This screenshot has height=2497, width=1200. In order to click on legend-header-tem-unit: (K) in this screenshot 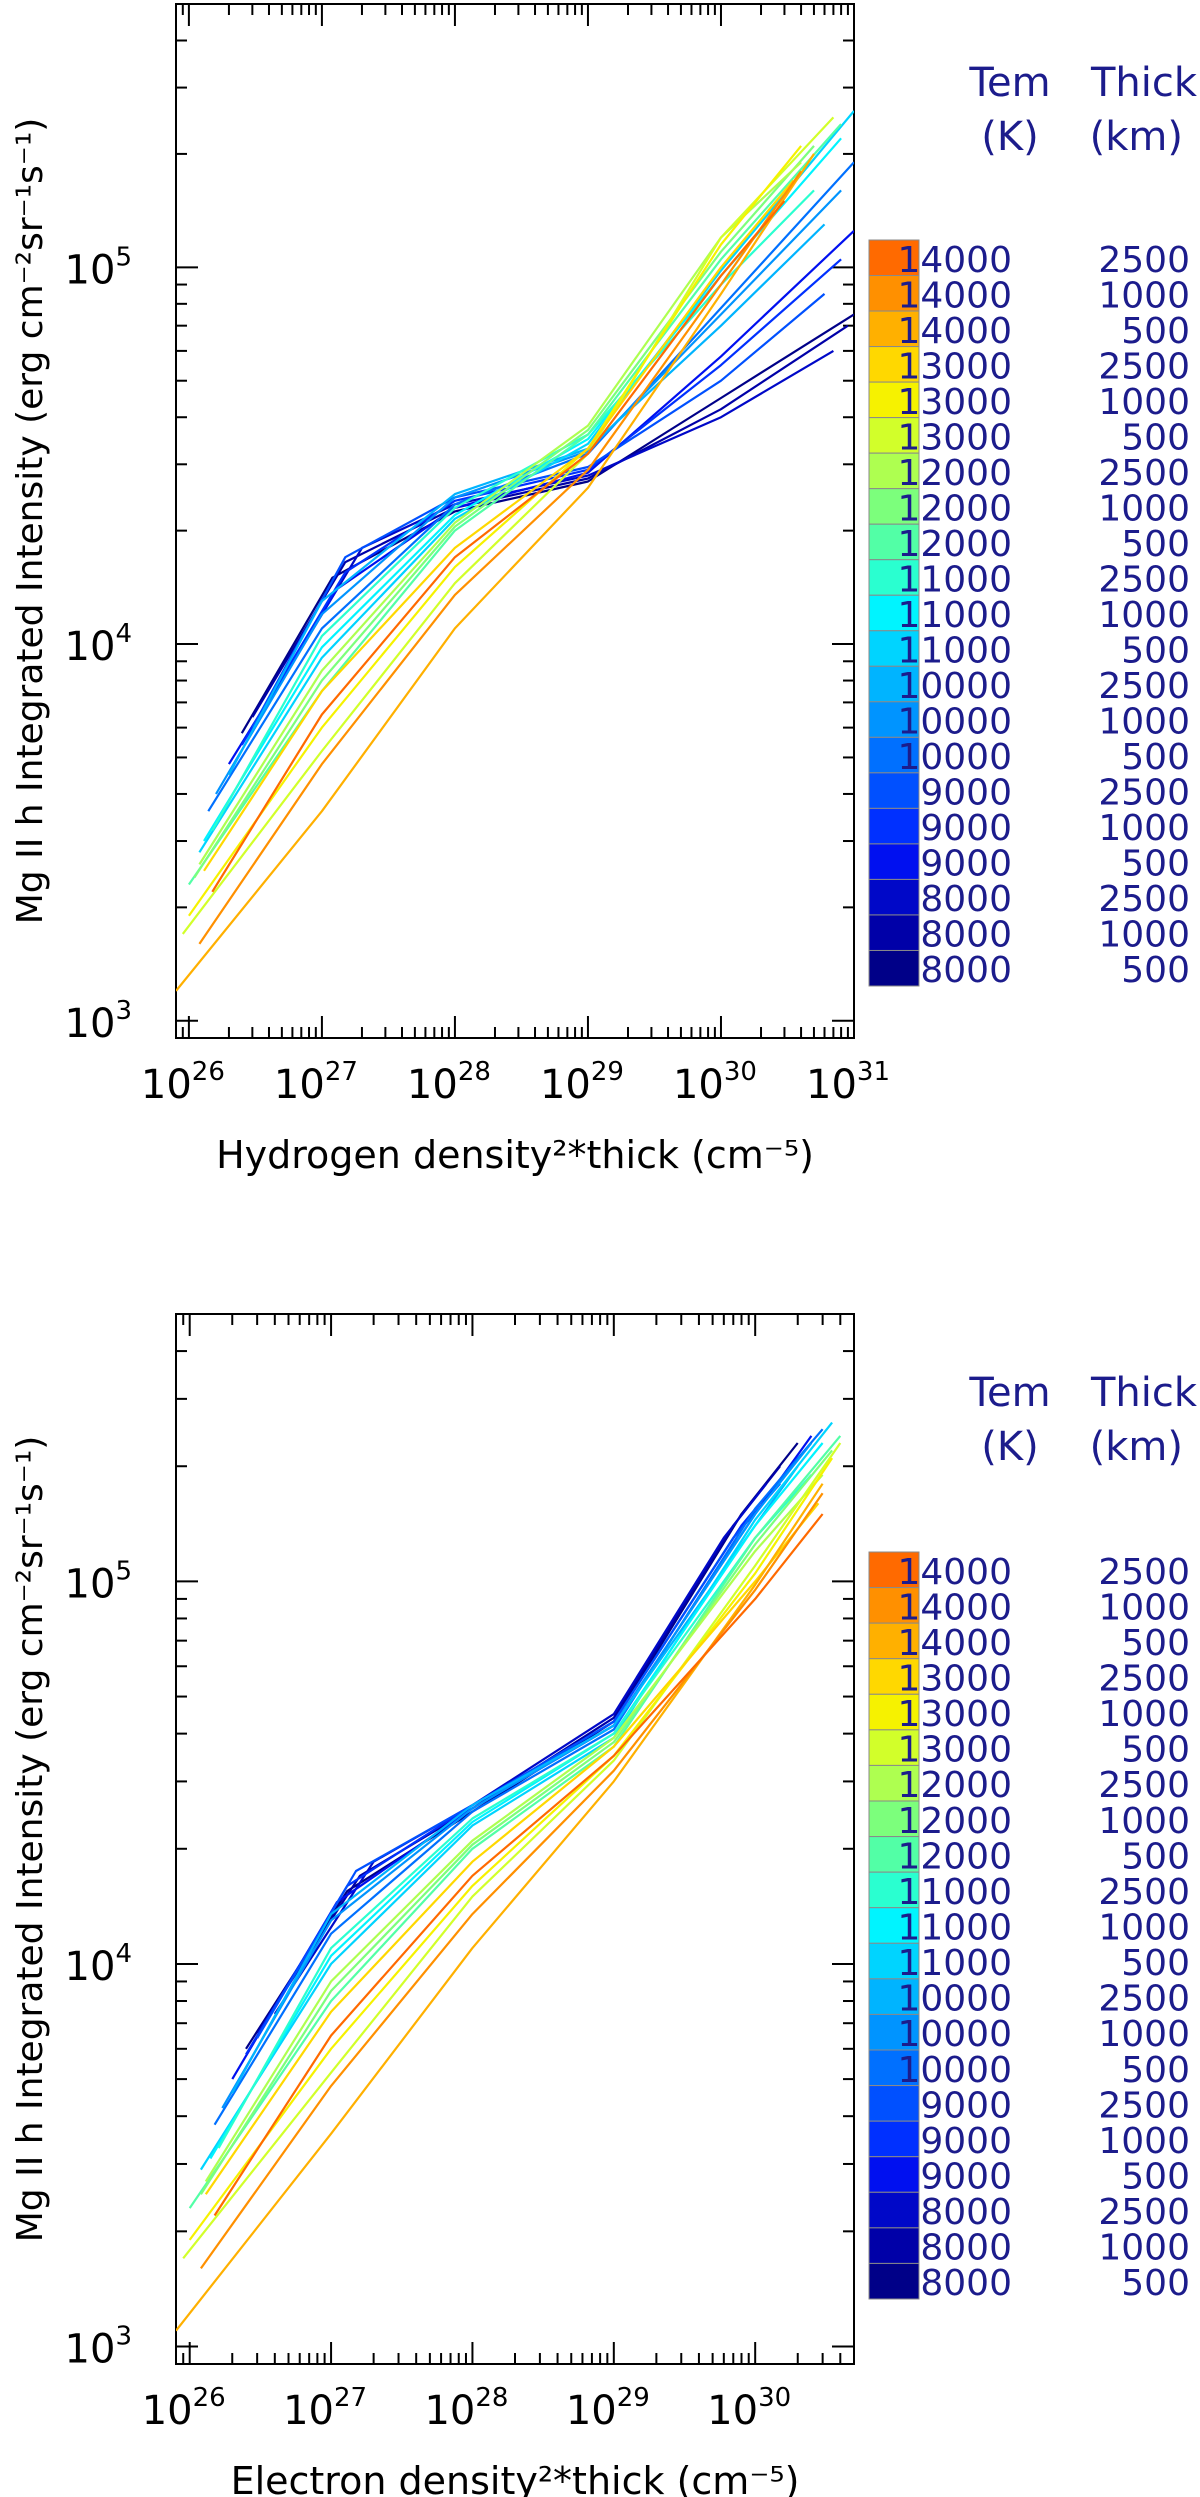, I will do `click(1009, 1447)`.